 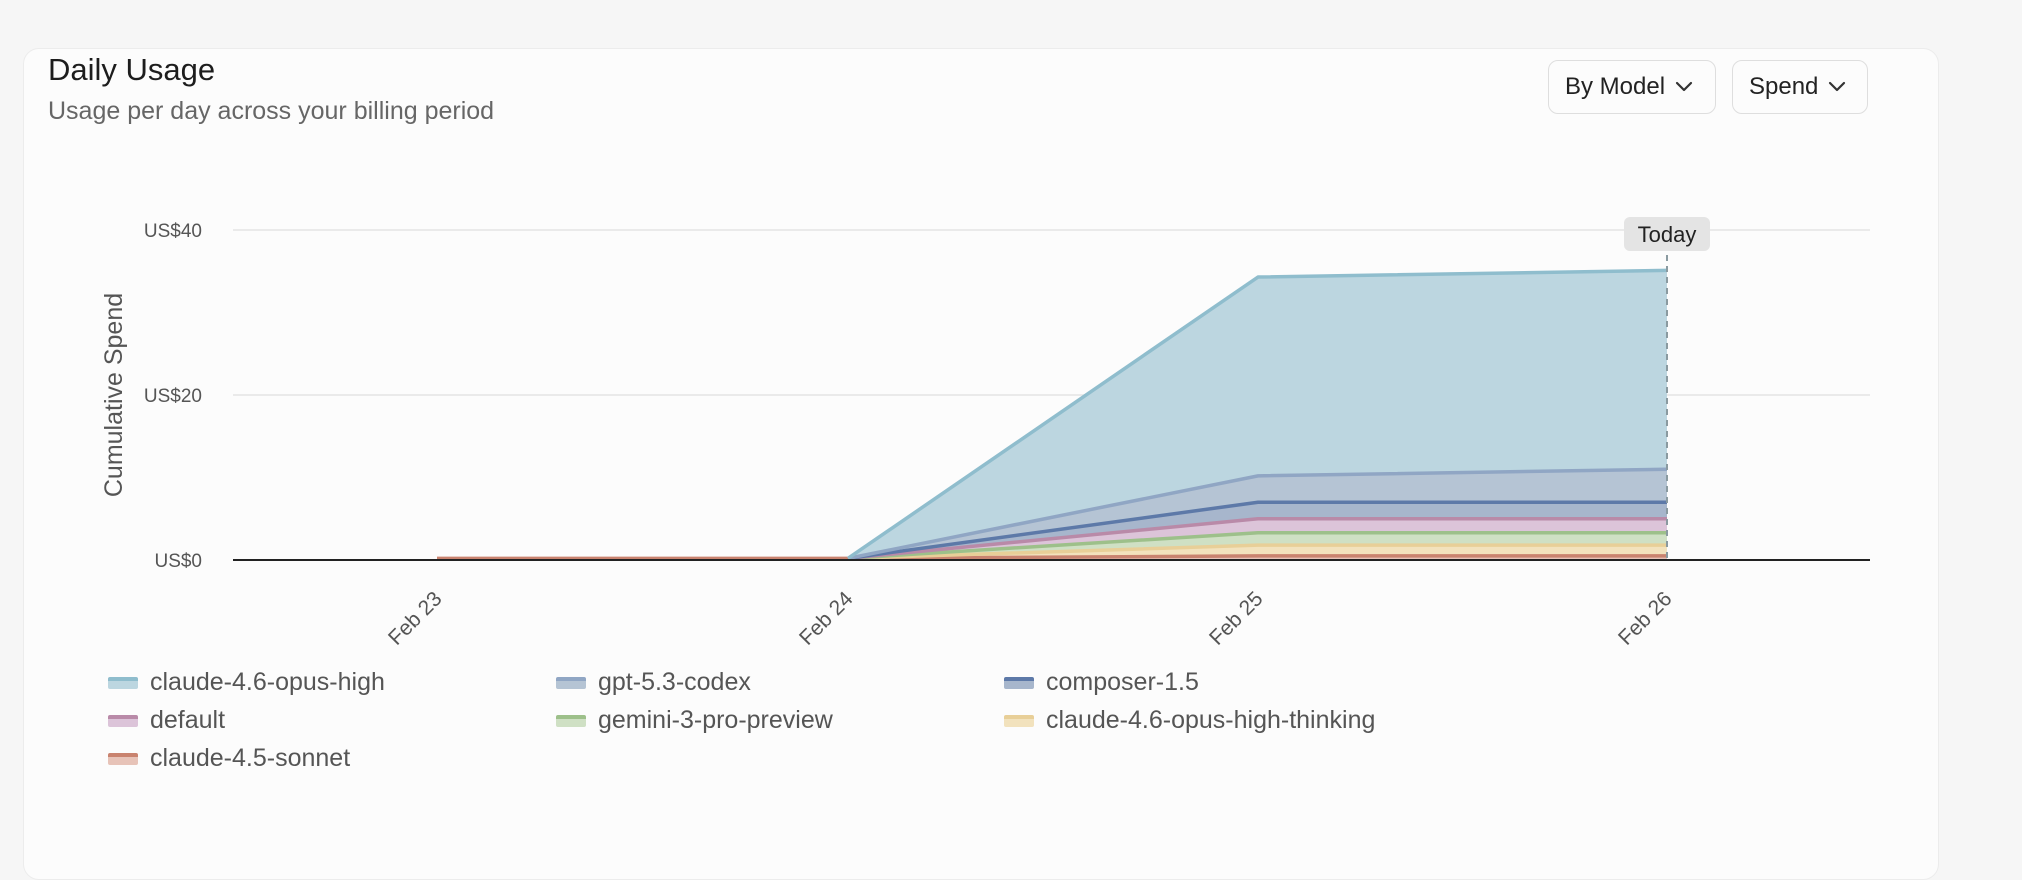 What do you see at coordinates (1211, 720) in the screenshot?
I see `legend-label: claude-4.6-opus-high-thinking` at bounding box center [1211, 720].